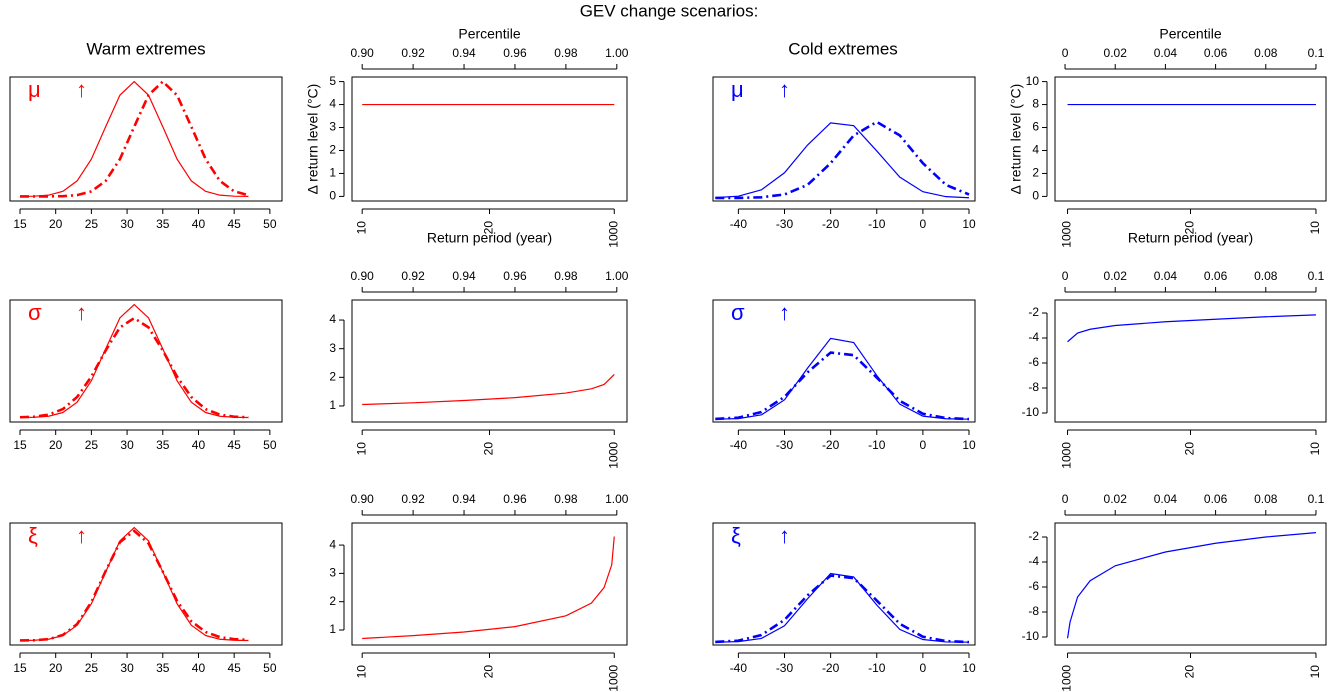  Describe the element at coordinates (489, 238) in the screenshot. I see `x-axis-label: Return period (year)` at that location.